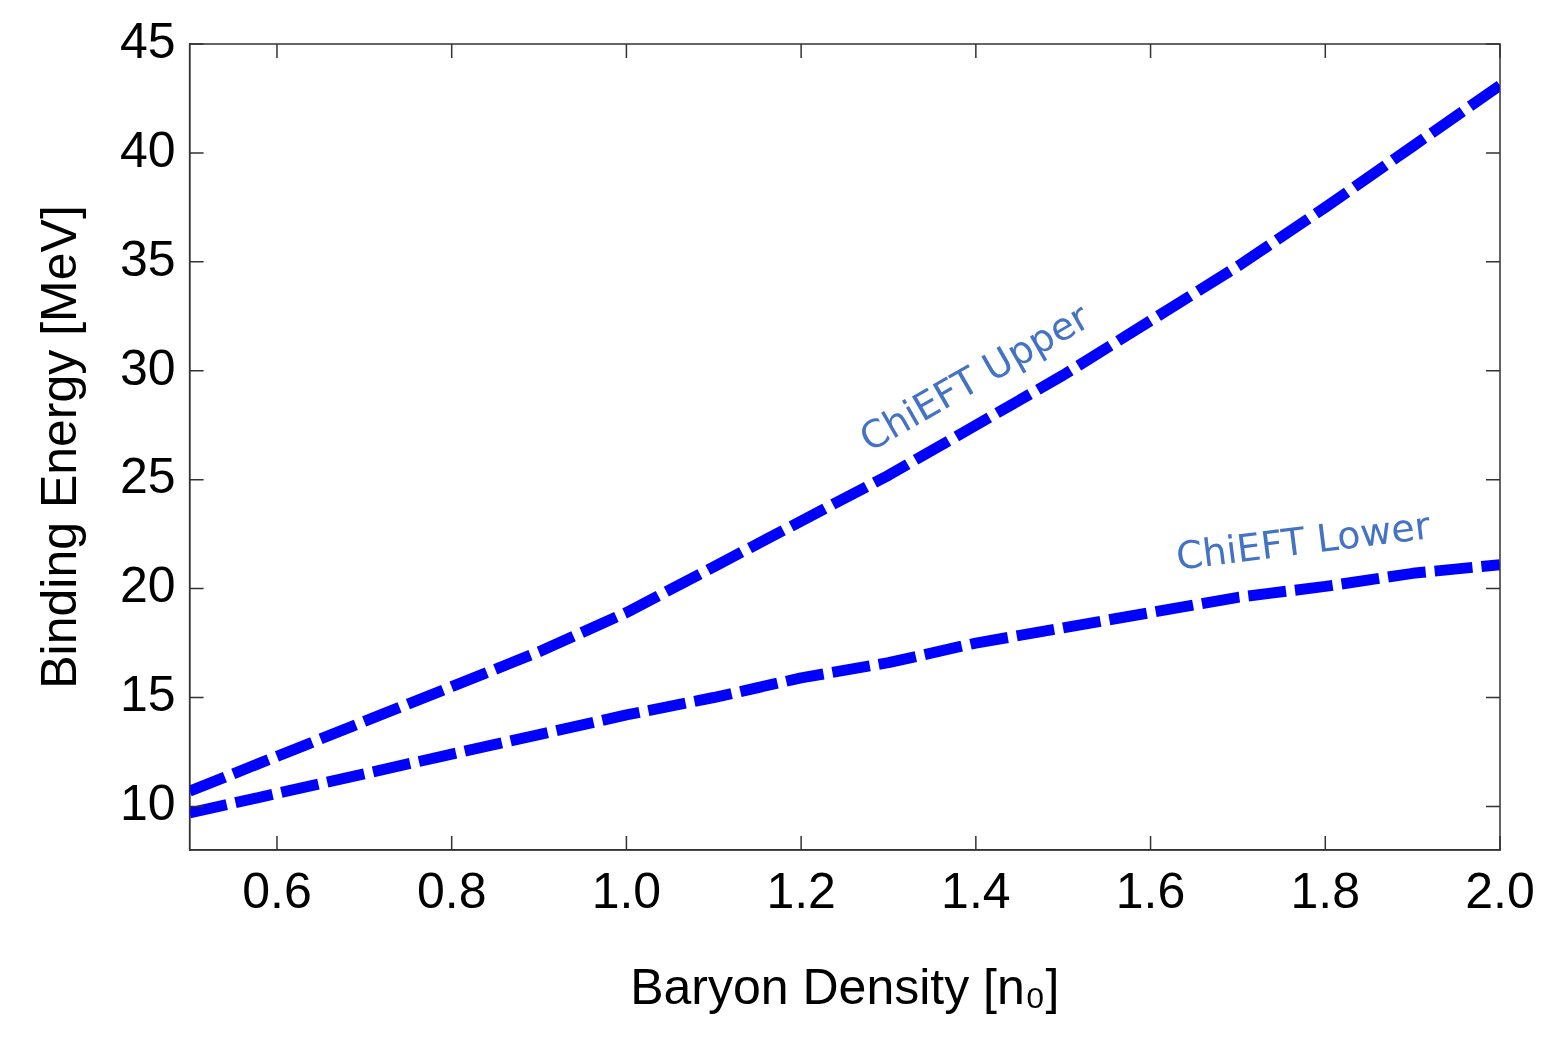  Describe the element at coordinates (147, 149) in the screenshot. I see `y-tick-label: 40` at that location.